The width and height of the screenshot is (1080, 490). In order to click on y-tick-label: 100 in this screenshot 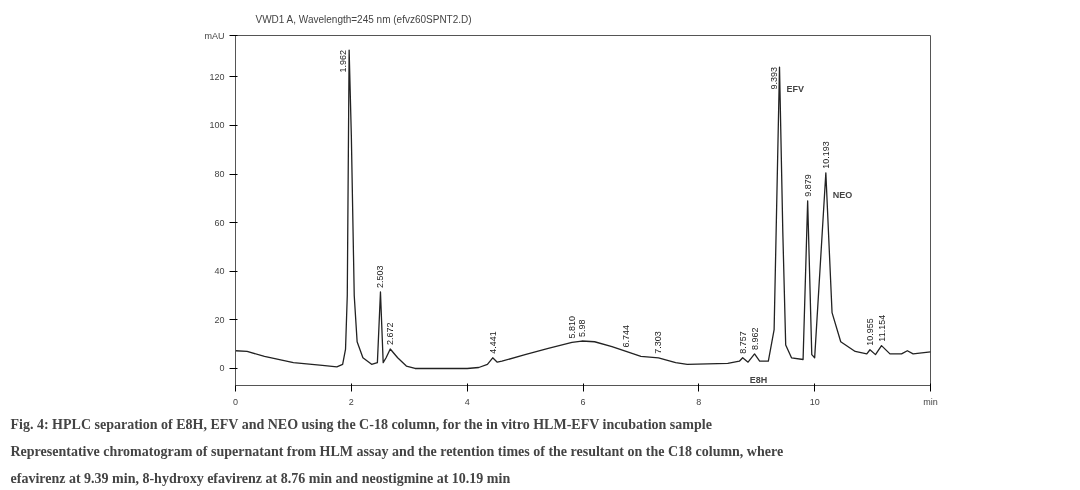, I will do `click(217, 125)`.